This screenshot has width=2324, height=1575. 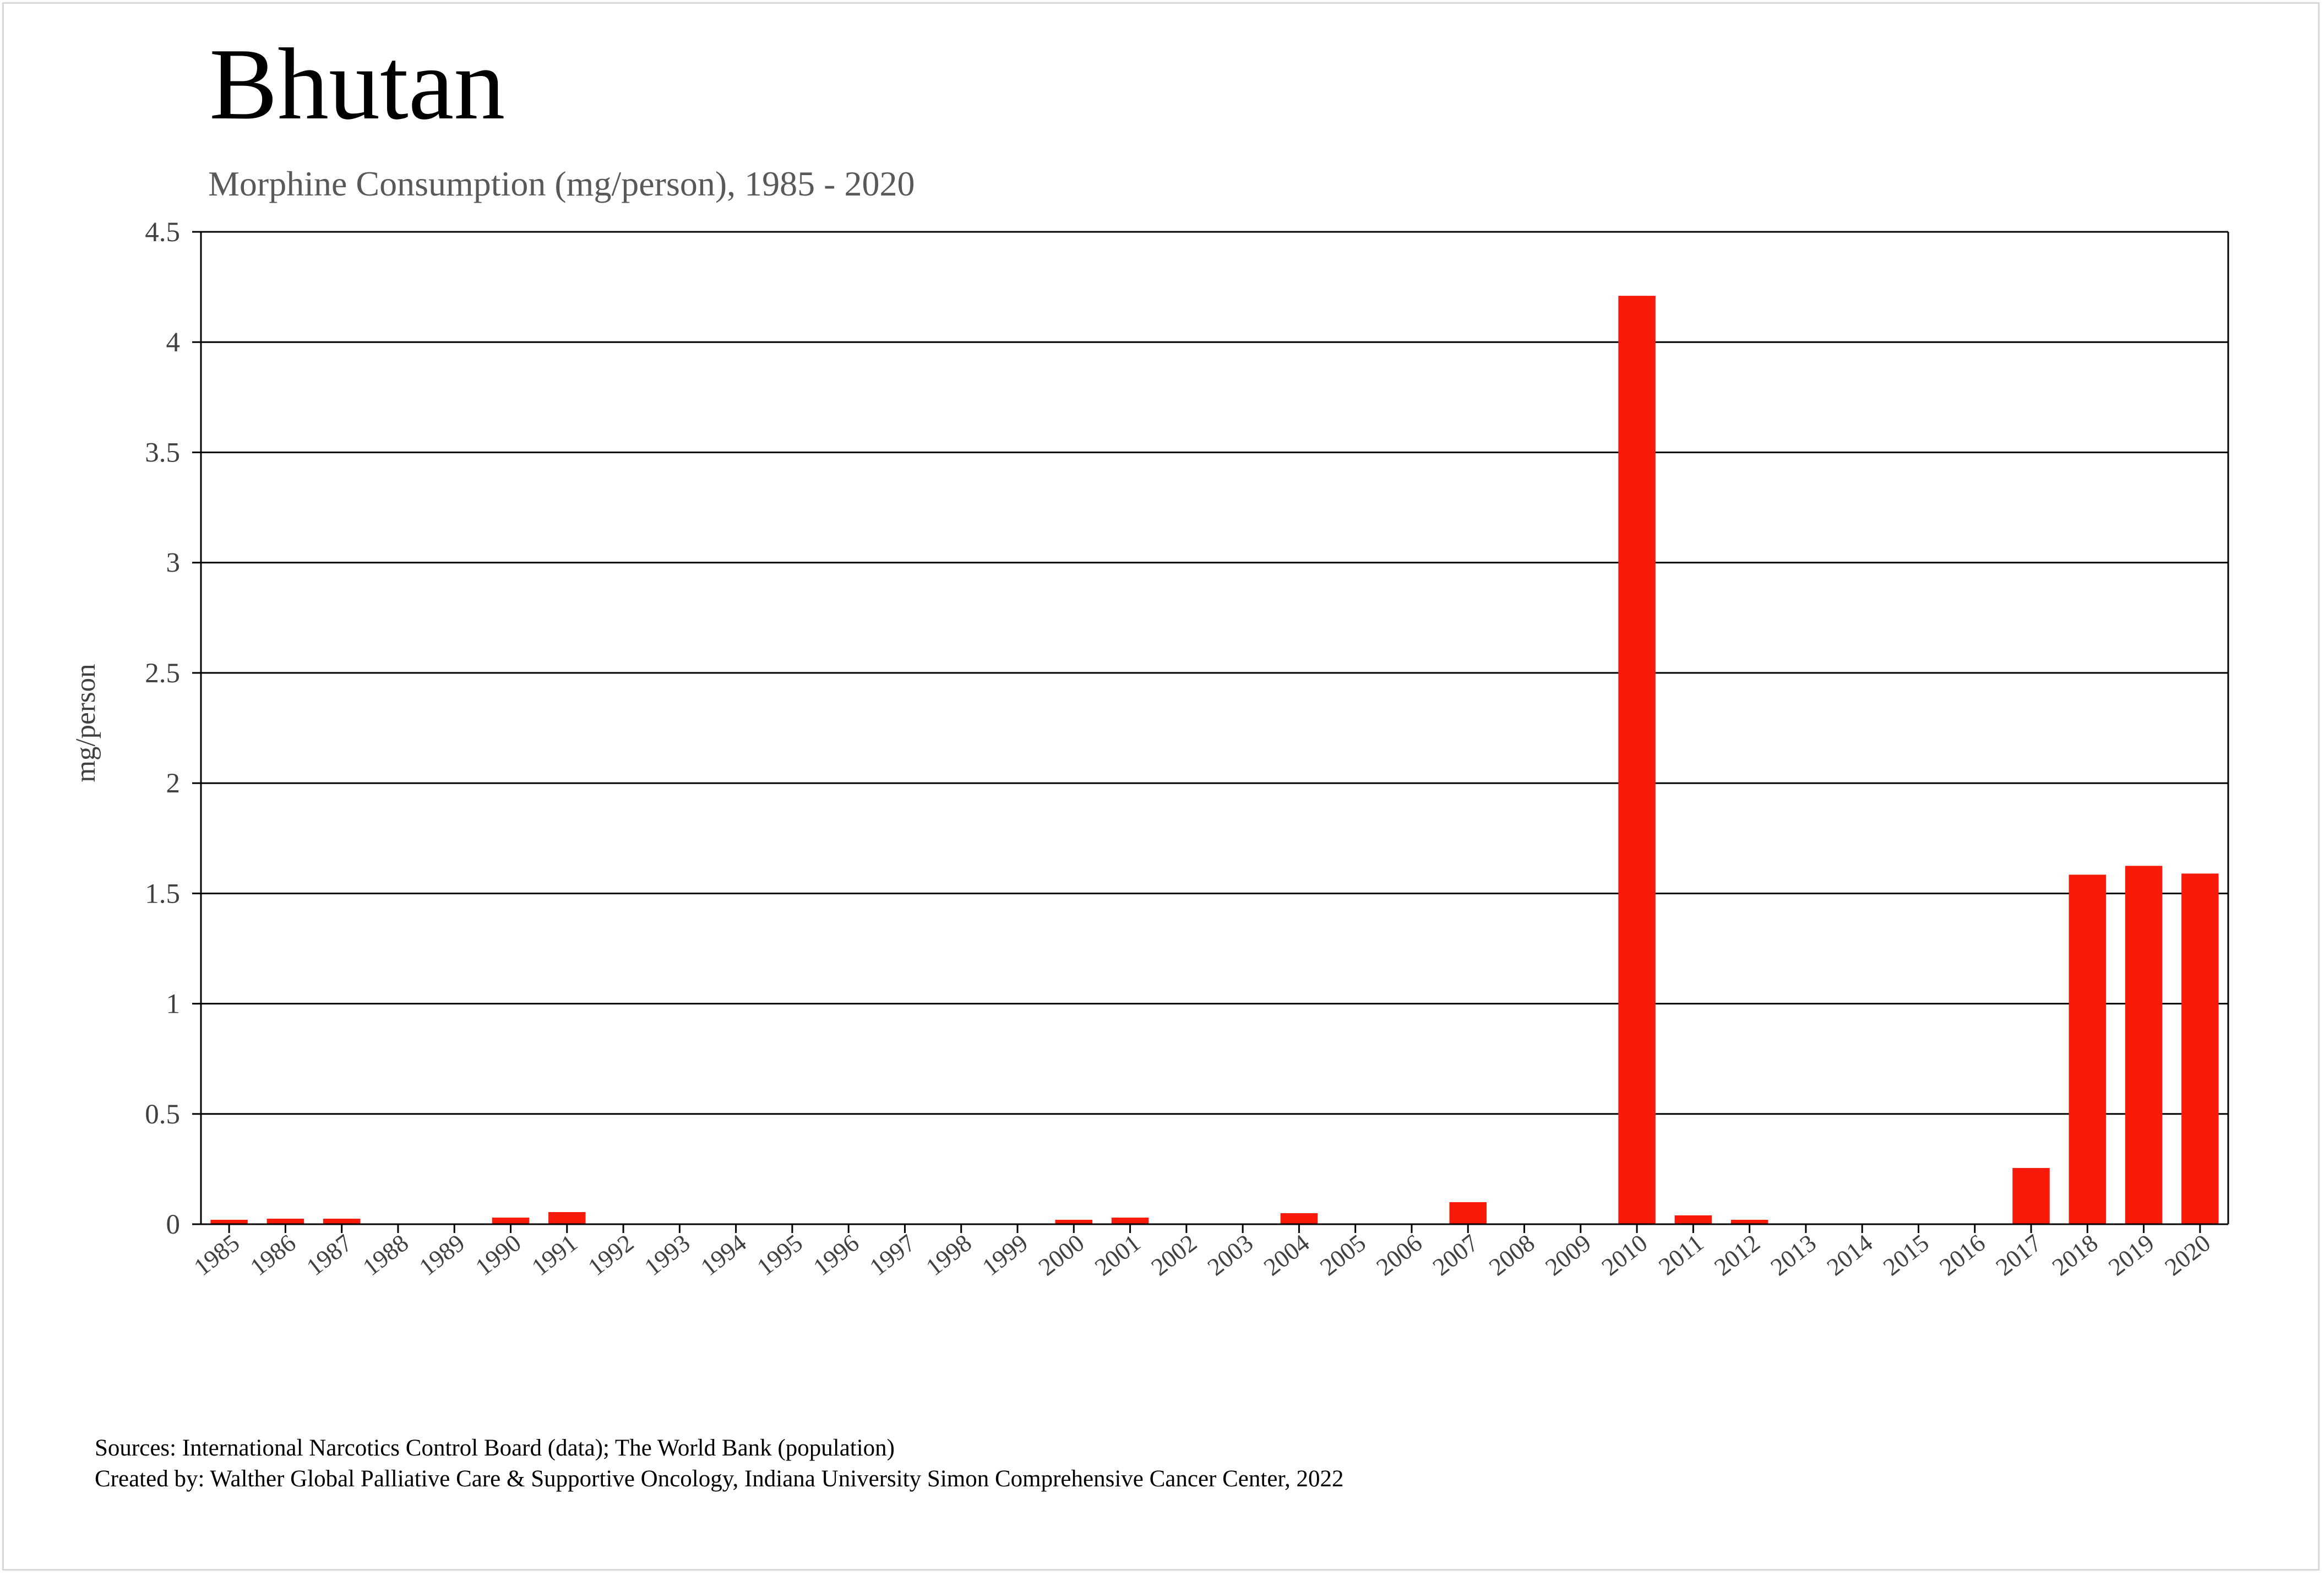 I want to click on y-axis-label: mg/person, so click(x=85, y=723).